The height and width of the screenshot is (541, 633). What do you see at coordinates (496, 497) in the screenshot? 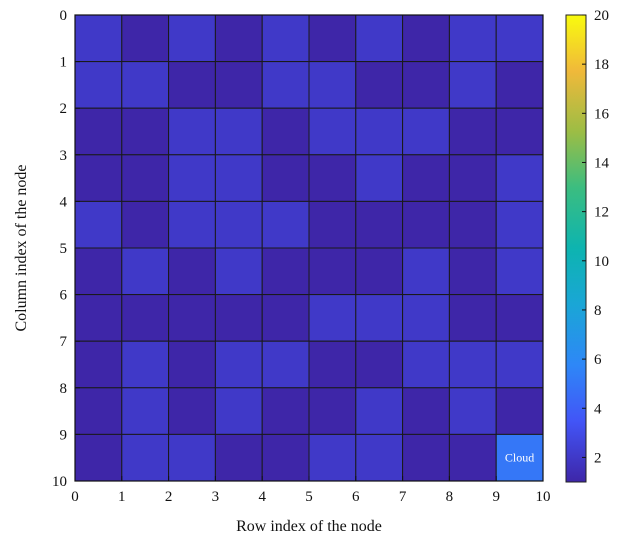
I see `x-tick-label: 9` at bounding box center [496, 497].